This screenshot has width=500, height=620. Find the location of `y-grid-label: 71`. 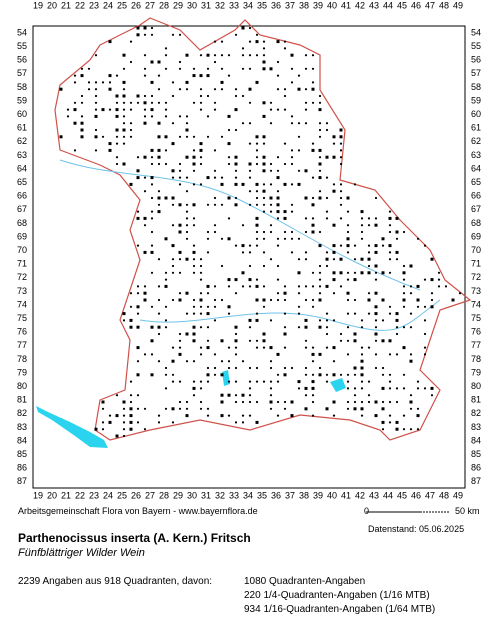

y-grid-label: 71 is located at coordinates (22, 264).